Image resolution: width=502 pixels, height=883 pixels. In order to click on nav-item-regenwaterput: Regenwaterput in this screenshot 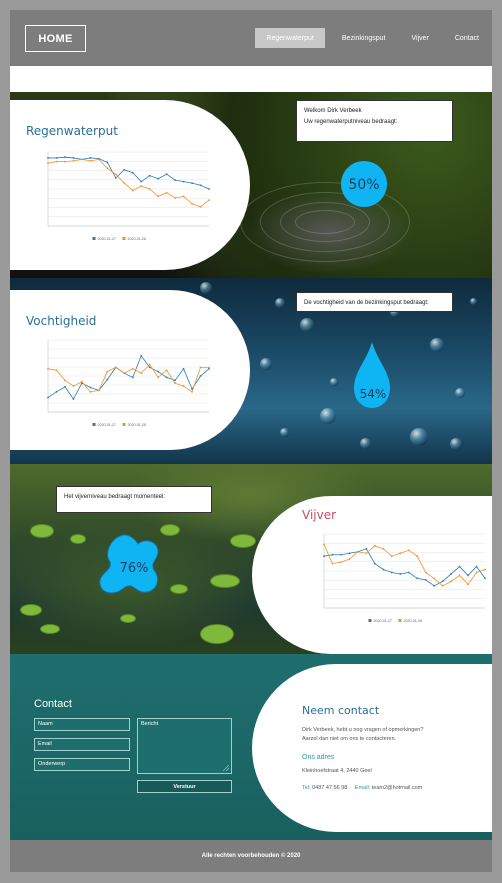, I will do `click(290, 38)`.